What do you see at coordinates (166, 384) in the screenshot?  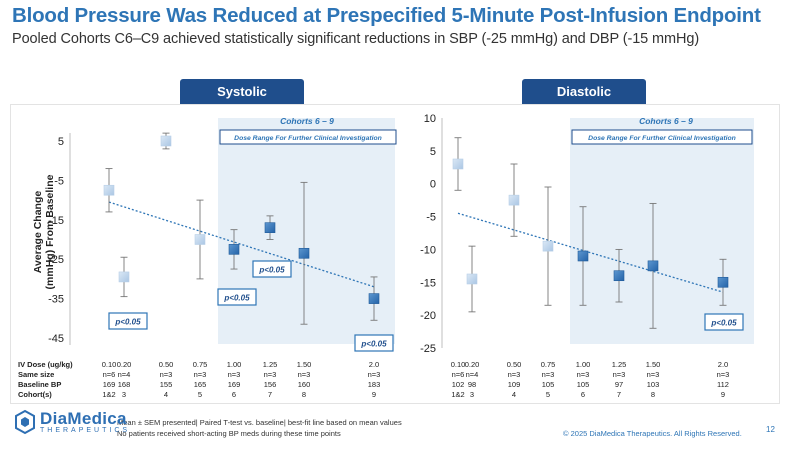 I see `table-cell: 155` at bounding box center [166, 384].